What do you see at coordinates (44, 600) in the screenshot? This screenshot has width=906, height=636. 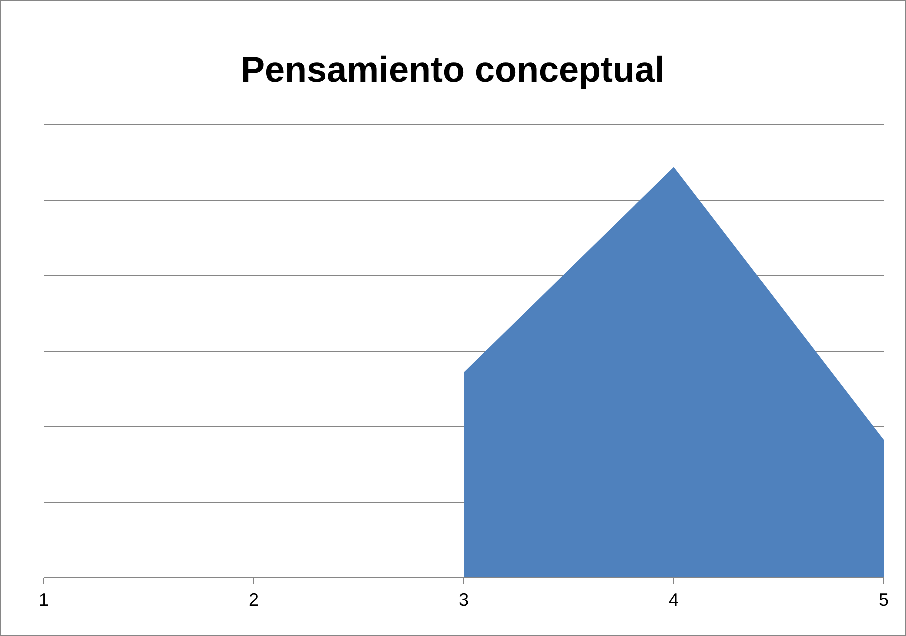 I see `x-tick-label: 1` at bounding box center [44, 600].